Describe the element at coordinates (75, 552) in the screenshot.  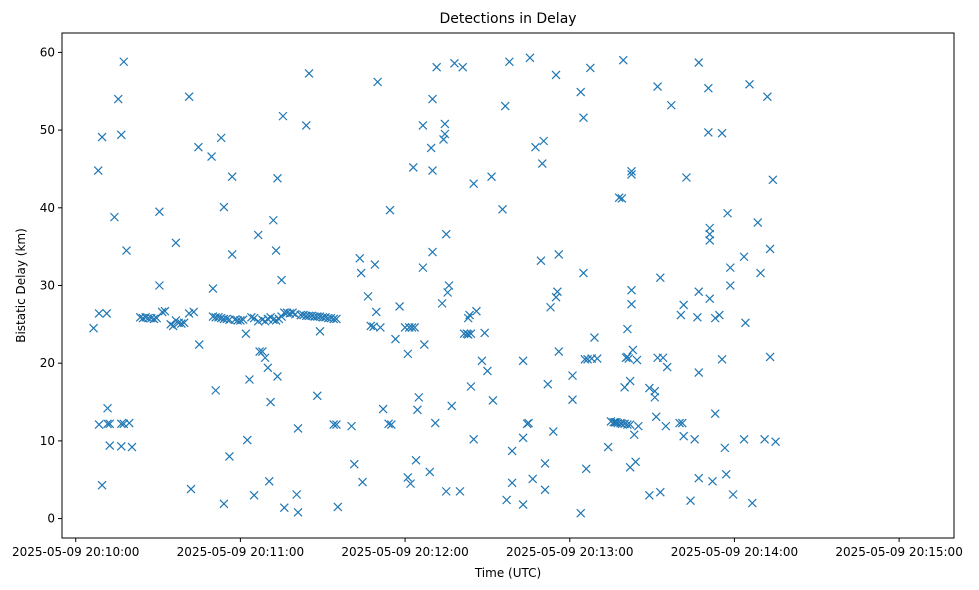
I see `x-tick-label: 2025-05-09 20:10:00` at that location.